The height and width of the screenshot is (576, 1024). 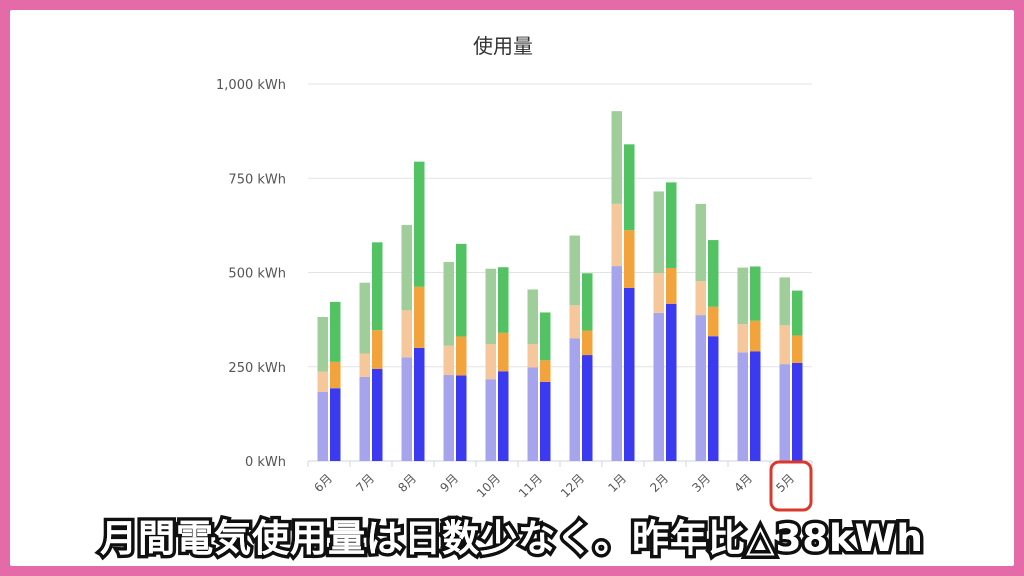 I want to click on x-tick-label: 8月, so click(x=407, y=483).